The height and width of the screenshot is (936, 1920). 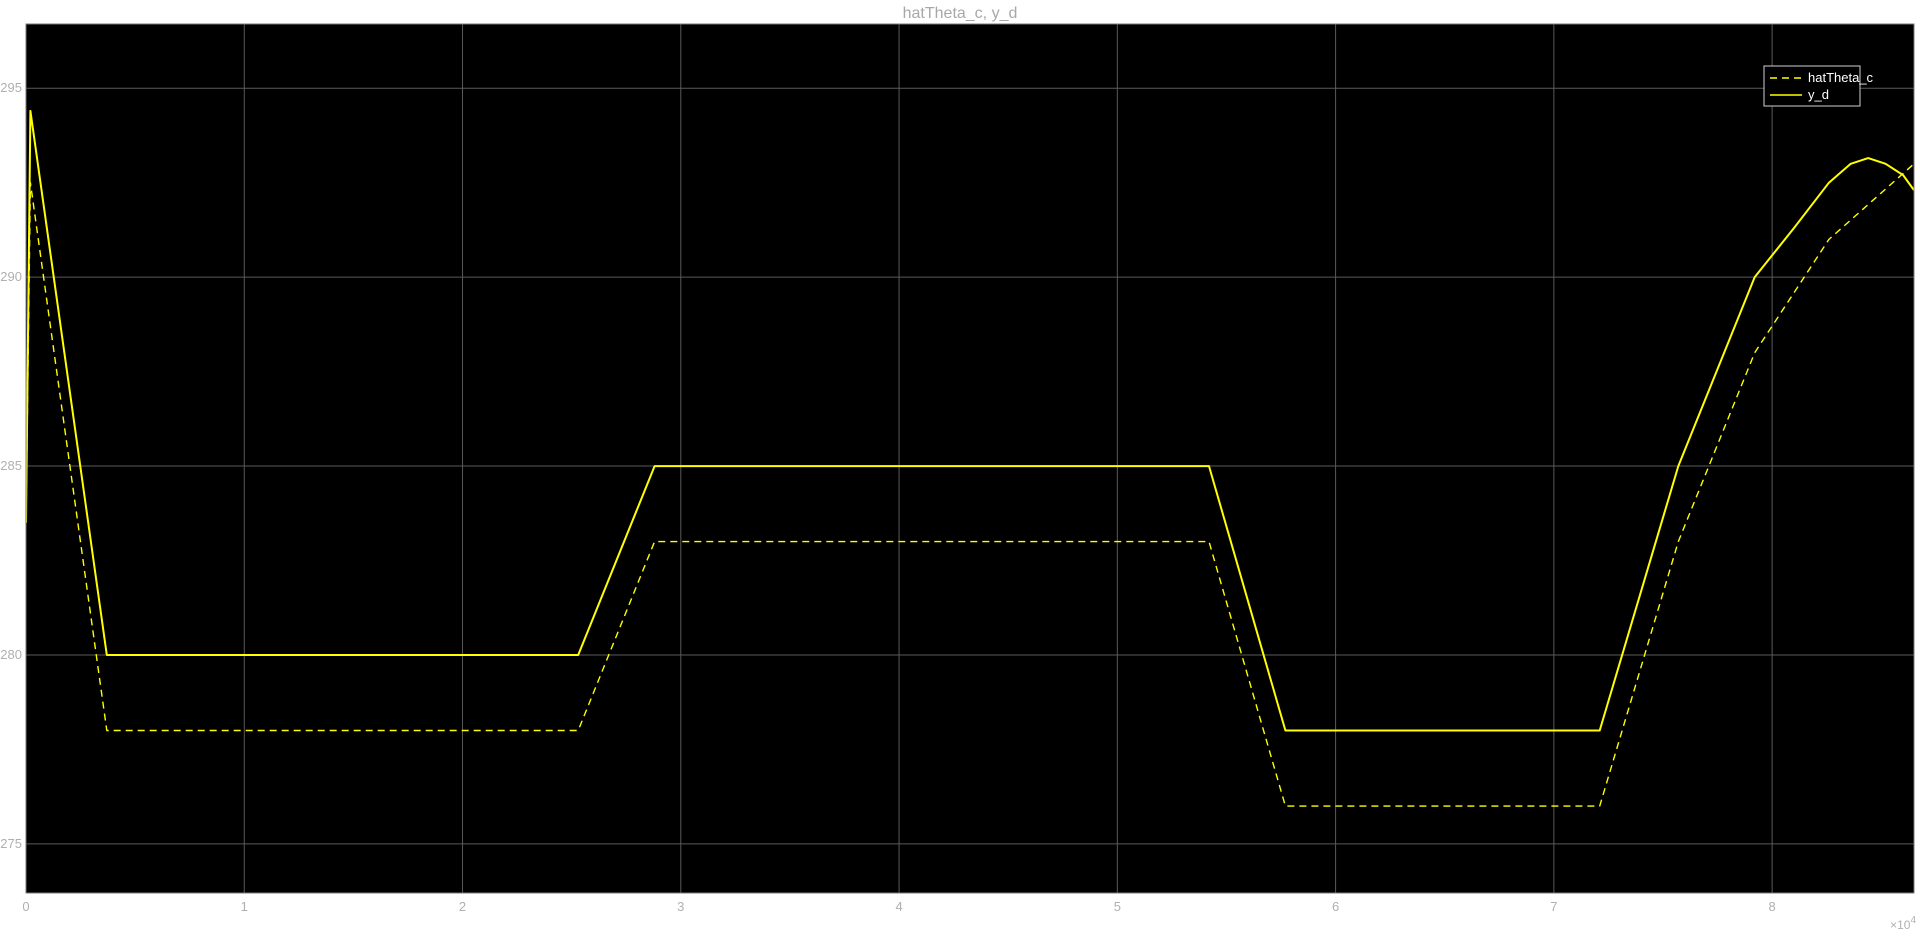 I want to click on legend: hatTheta_c y_d, so click(x=1818, y=86).